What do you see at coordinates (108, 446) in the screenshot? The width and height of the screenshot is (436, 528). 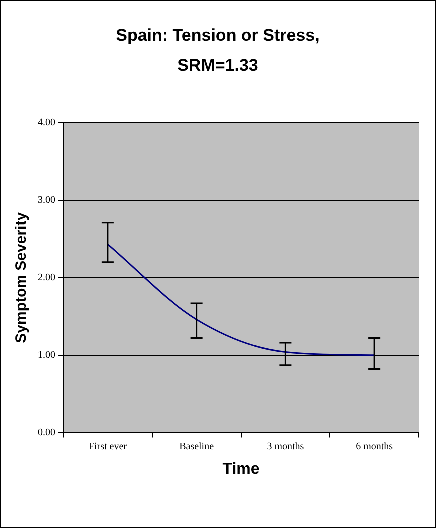 I see `x-tick-label: First ever` at bounding box center [108, 446].